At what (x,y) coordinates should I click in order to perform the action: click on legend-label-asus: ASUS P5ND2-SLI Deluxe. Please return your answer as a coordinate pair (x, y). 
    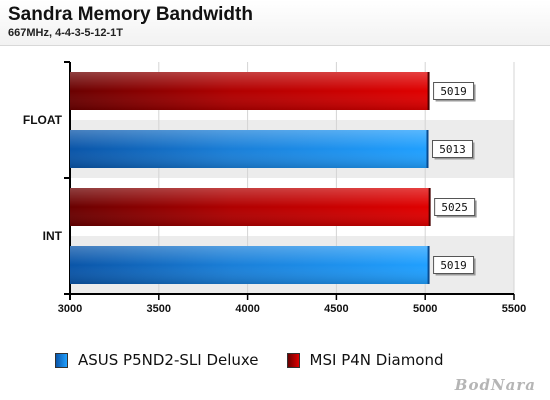
    Looking at the image, I should click on (168, 360).